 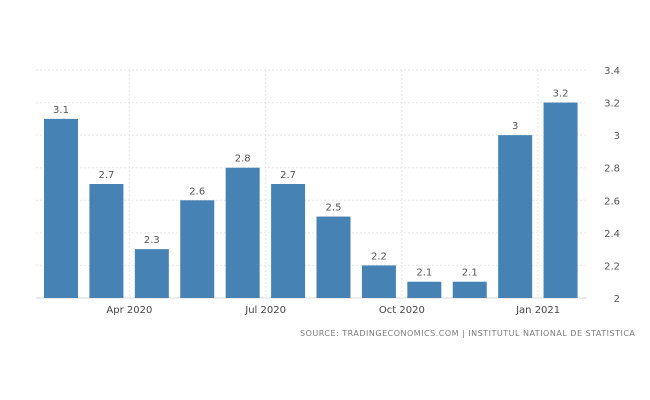 What do you see at coordinates (402, 310) in the screenshot?
I see `x-tick-label: Oct 2020` at bounding box center [402, 310].